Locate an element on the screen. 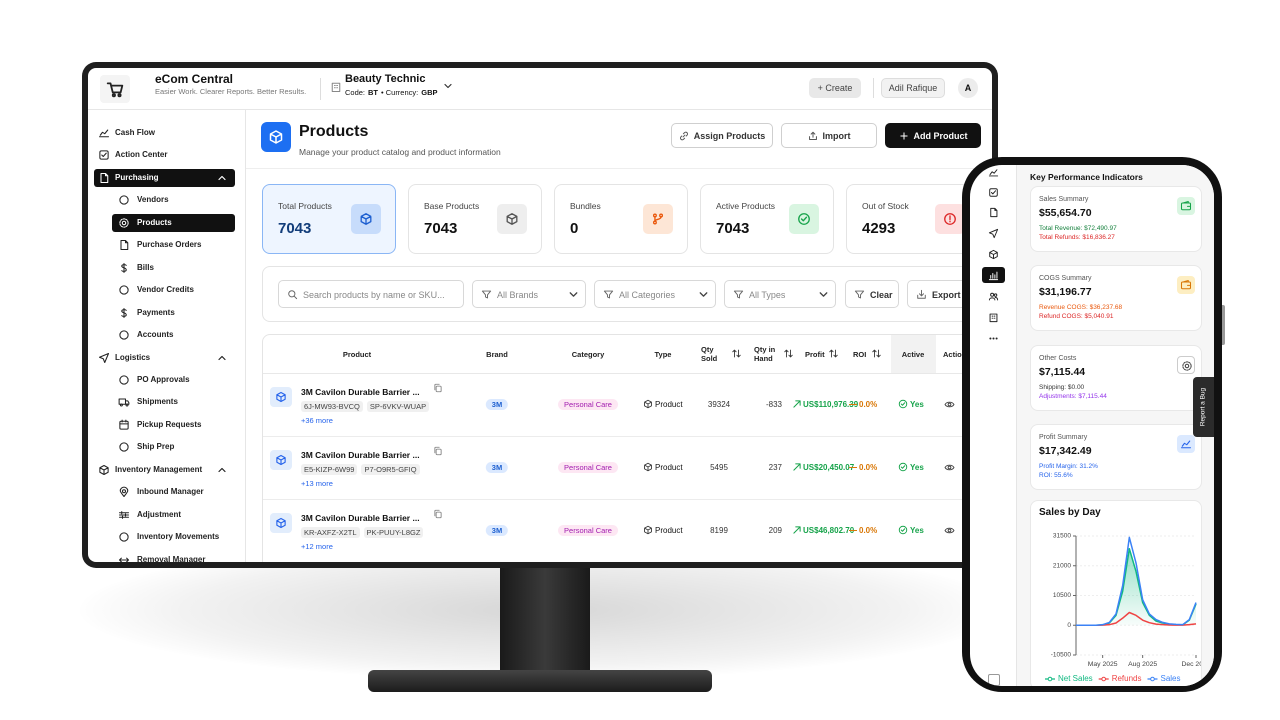 The image size is (1280, 720). x-tick-label: May 2025 is located at coordinates (1103, 664).